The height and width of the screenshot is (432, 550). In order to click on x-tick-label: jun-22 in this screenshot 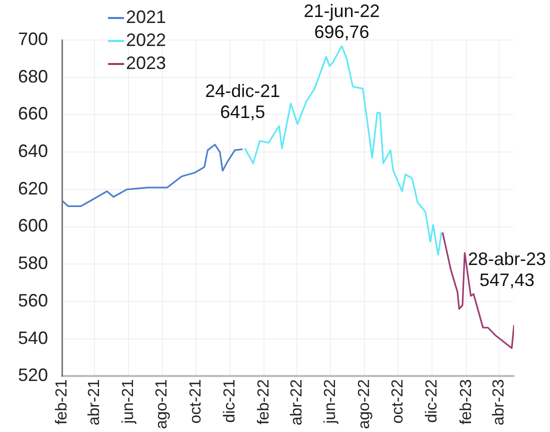, I will do `click(331, 402)`.